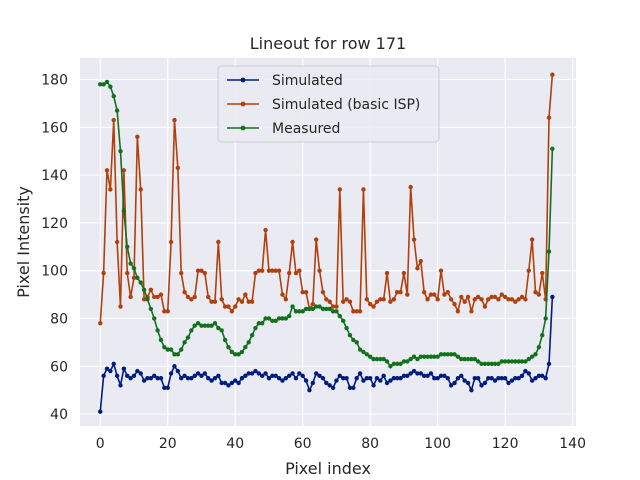  What do you see at coordinates (307, 81) in the screenshot?
I see `legend-label: Simulated` at bounding box center [307, 81].